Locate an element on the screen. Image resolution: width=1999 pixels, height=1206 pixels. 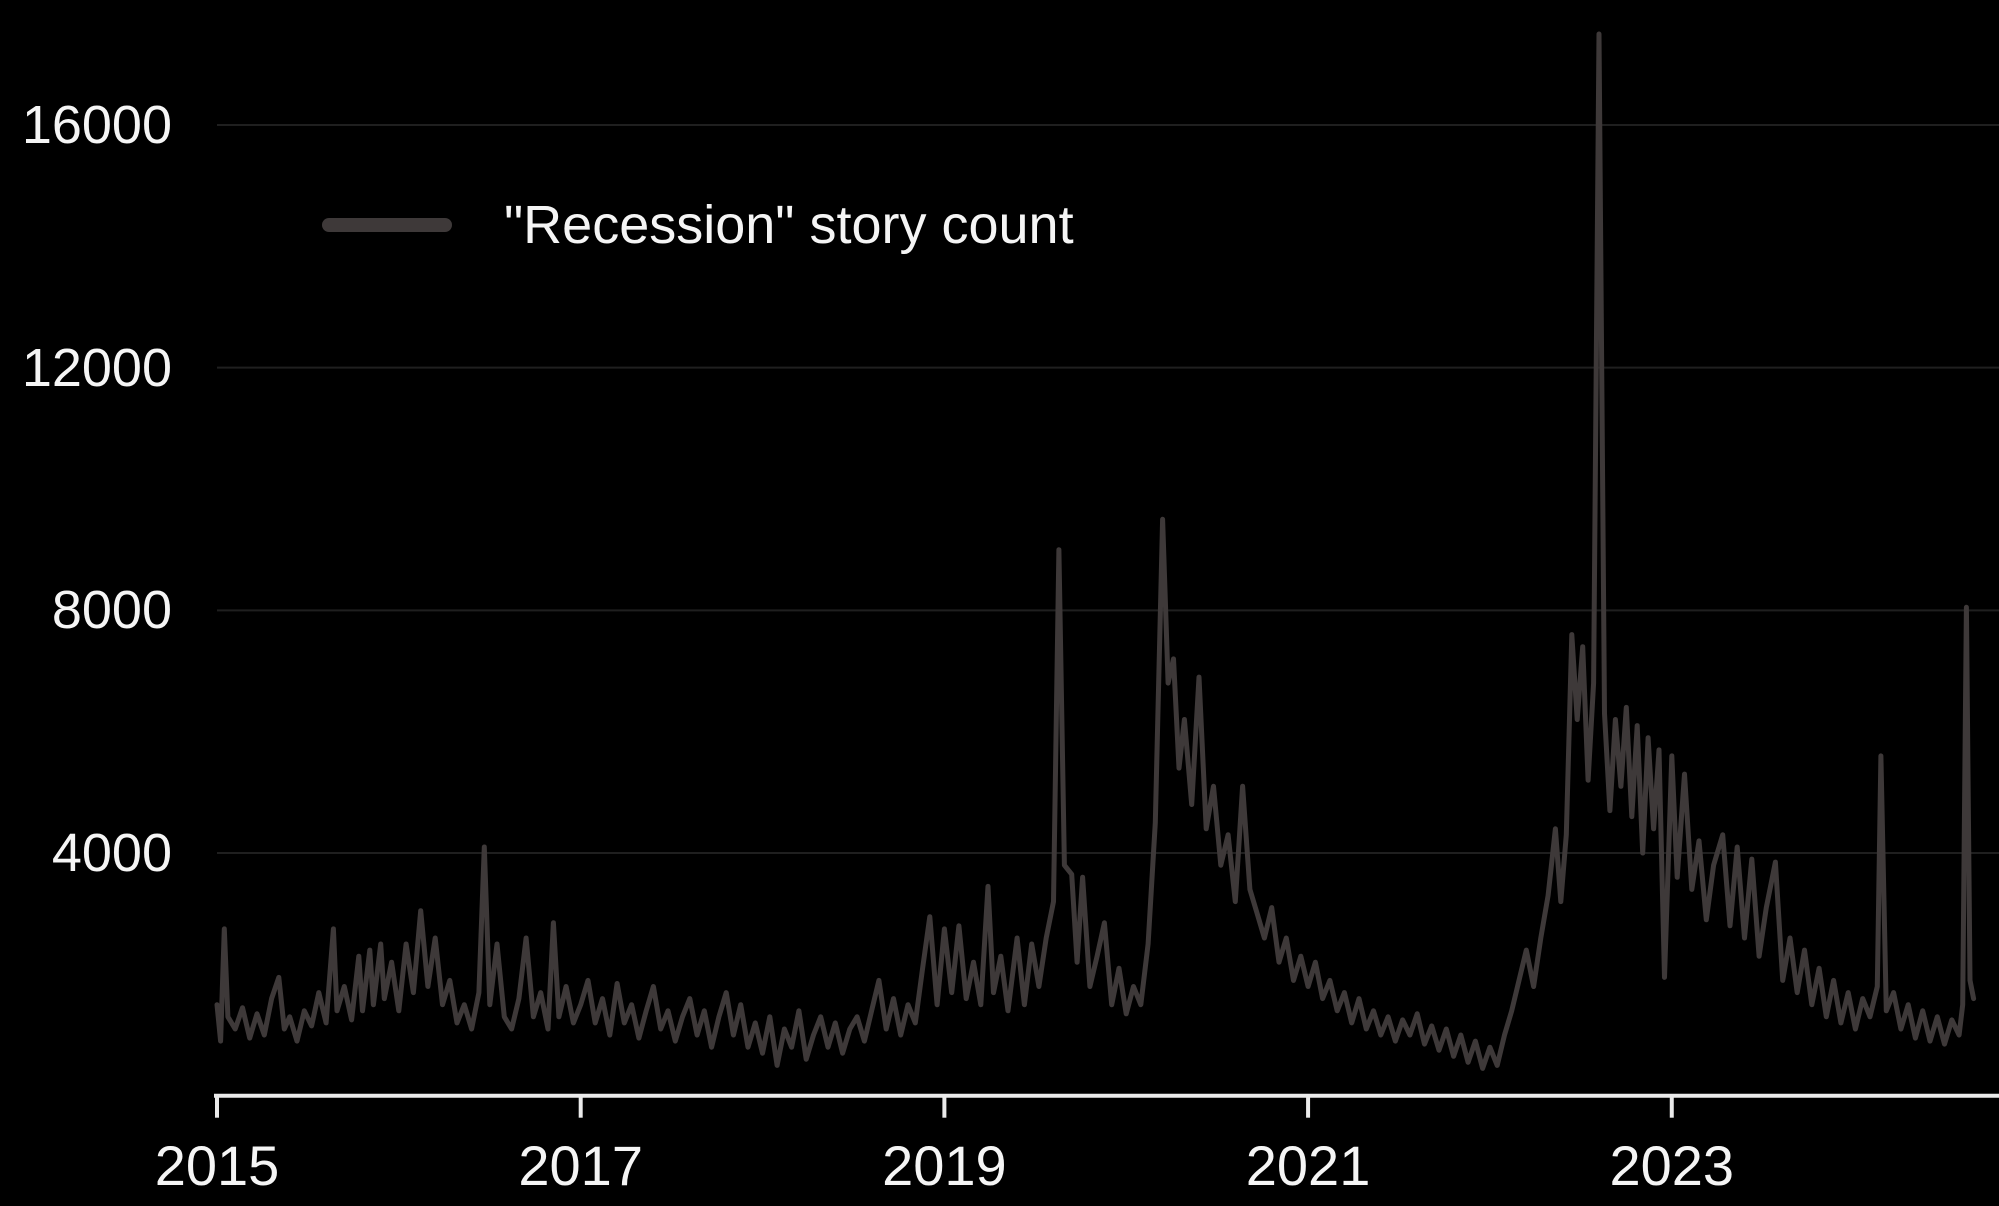
x-axis-tick-label: 2015 is located at coordinates (217, 1165).